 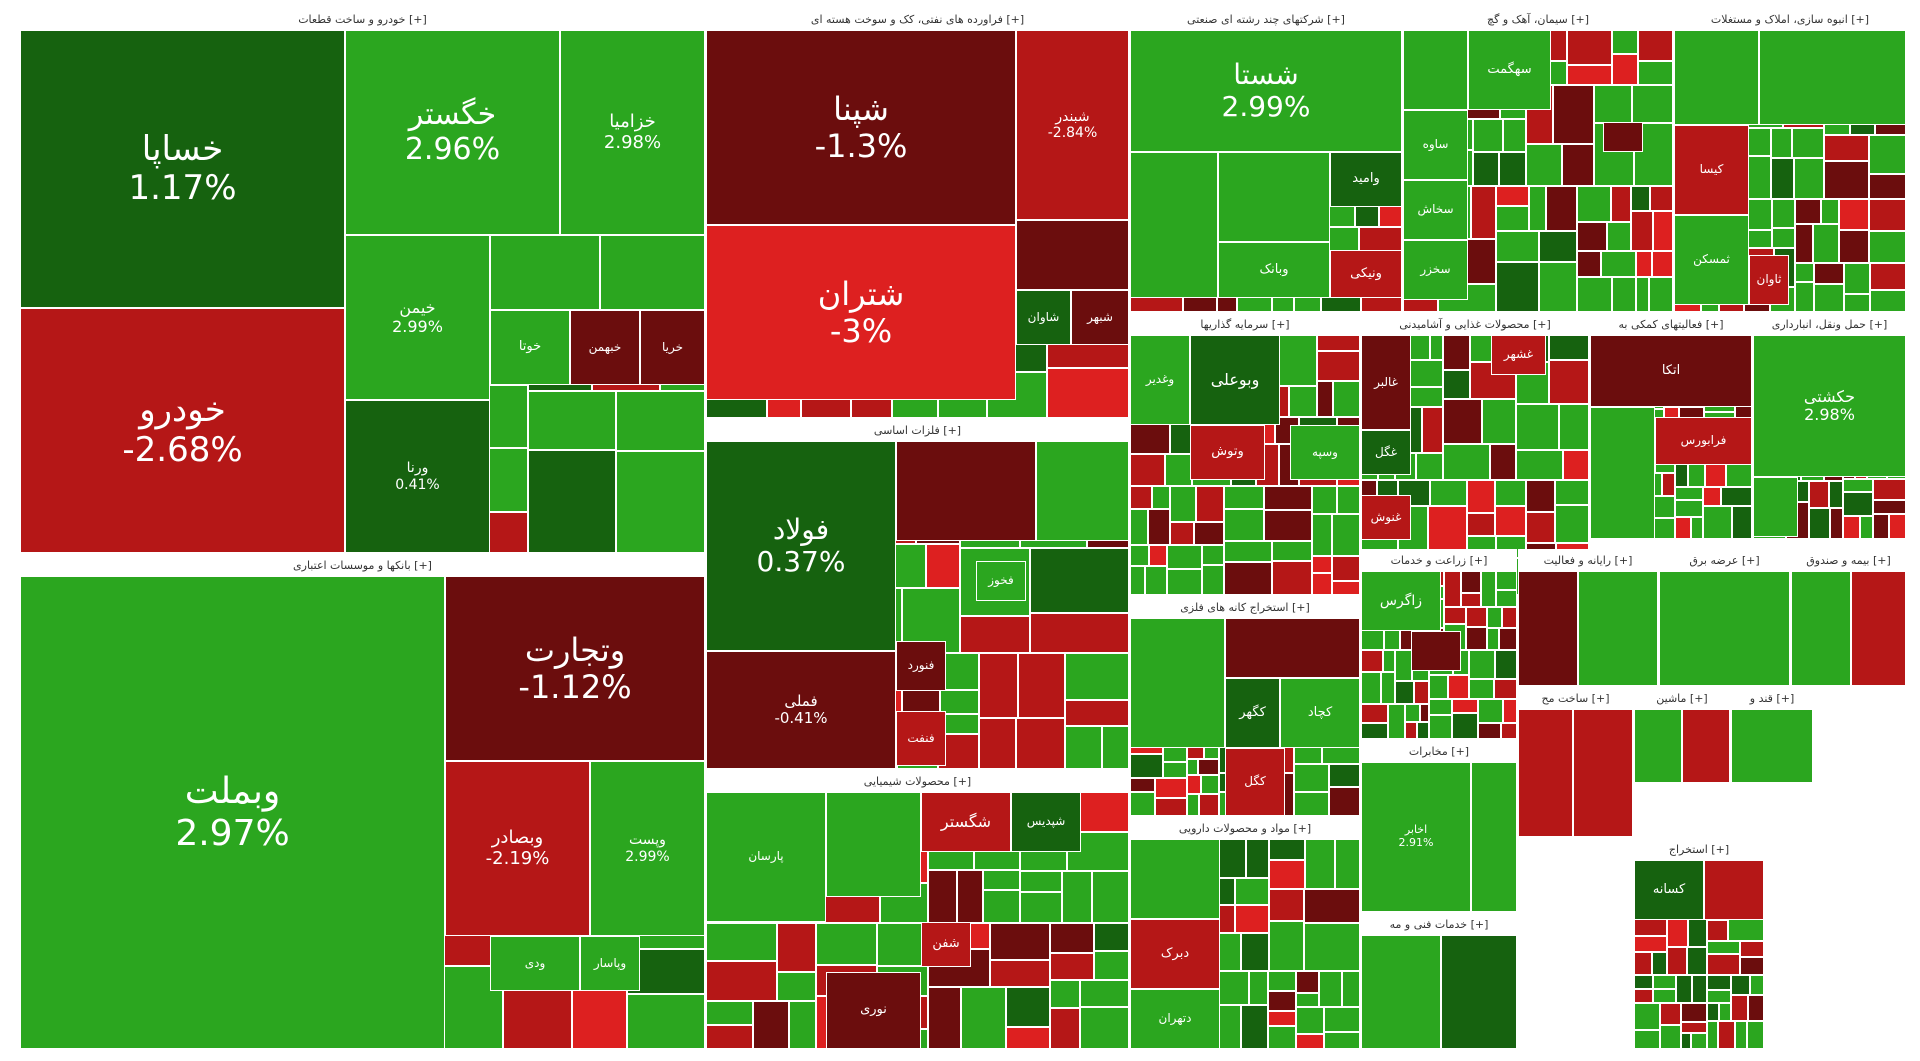 What do you see at coordinates (1416, 837) in the screenshot?
I see `stock-tile: اخابر 2.91%` at bounding box center [1416, 837].